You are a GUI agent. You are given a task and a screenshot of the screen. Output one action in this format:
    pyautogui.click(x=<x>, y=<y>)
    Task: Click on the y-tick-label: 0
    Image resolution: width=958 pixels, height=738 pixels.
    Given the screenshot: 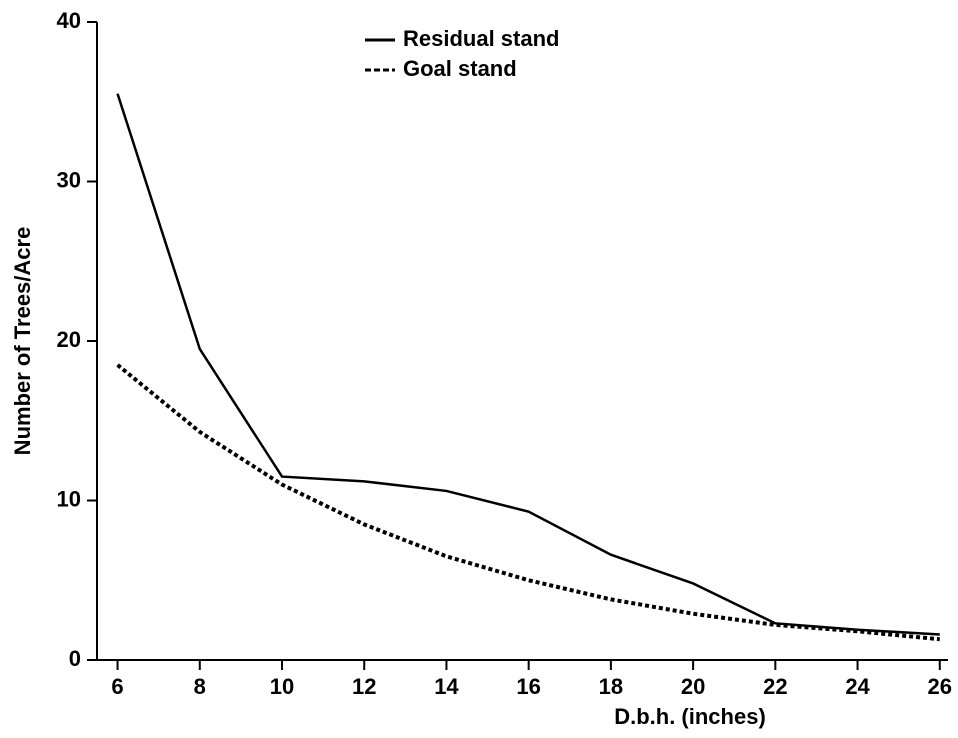 What is the action you would take?
    pyautogui.click(x=75, y=658)
    